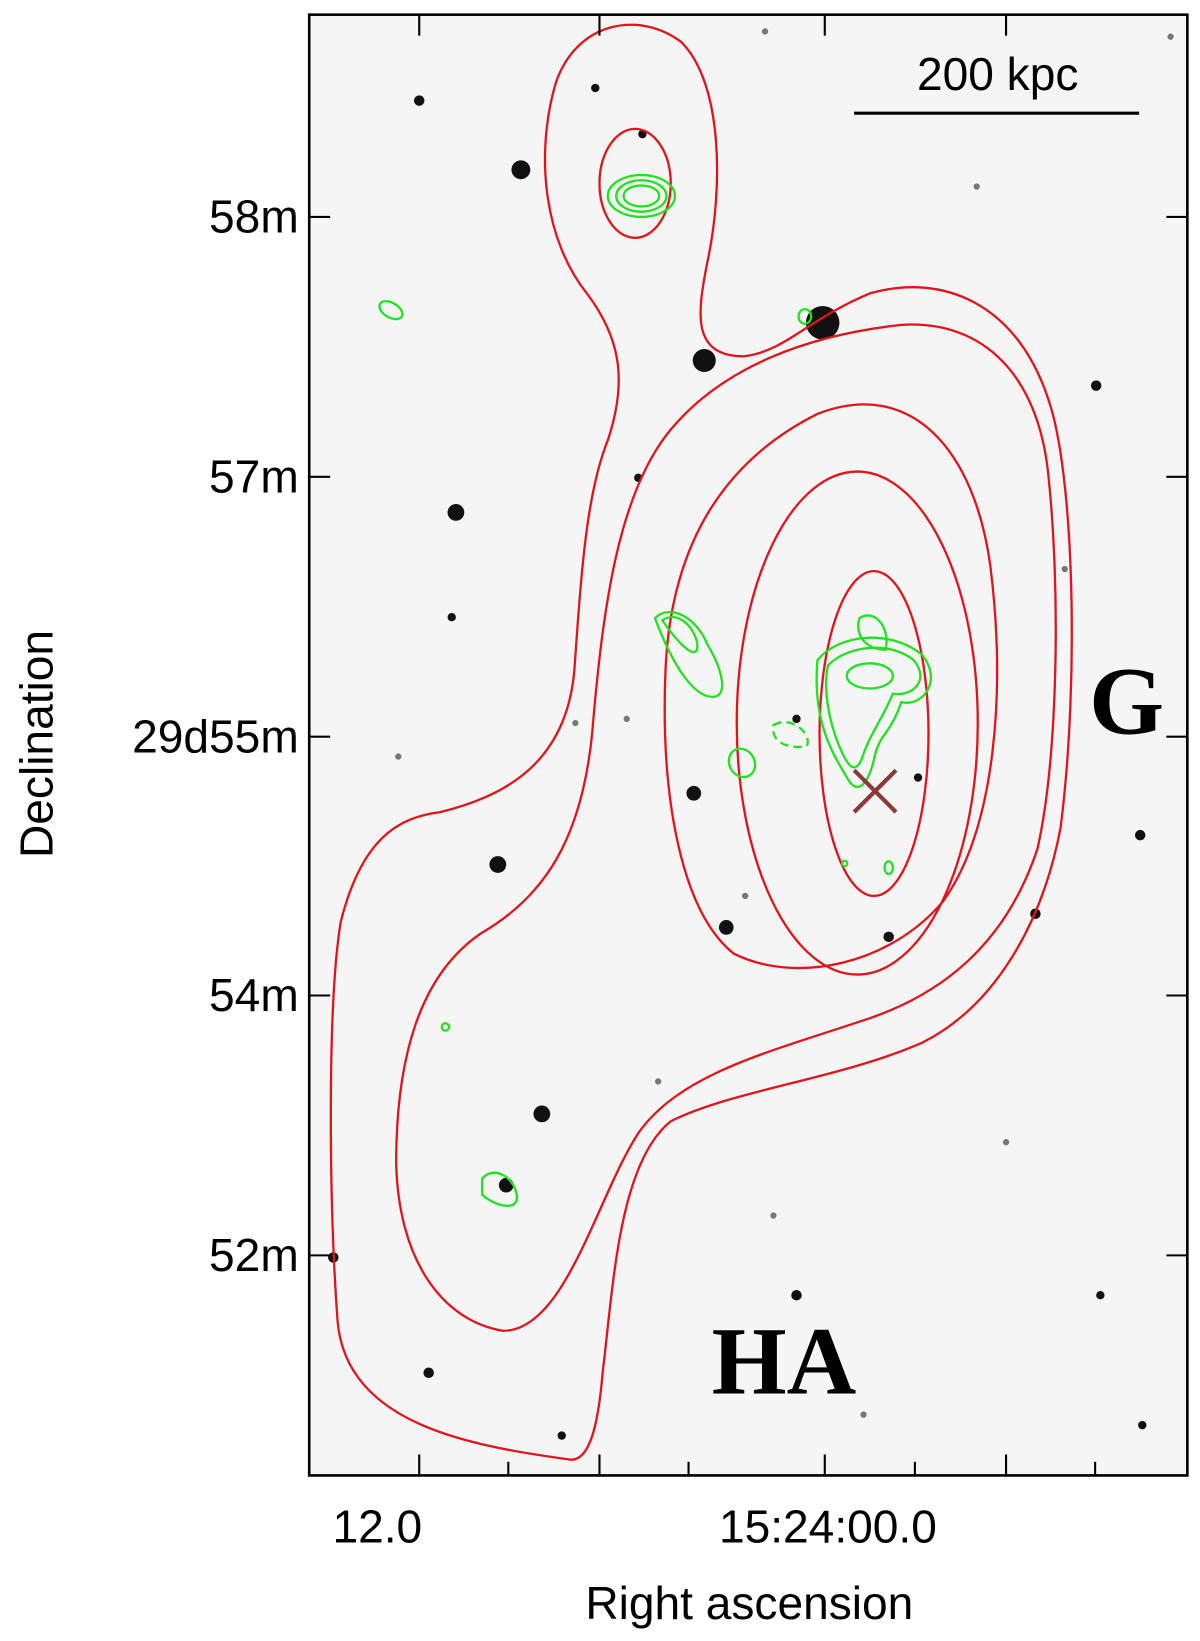 This screenshot has height=1641, width=1200. Describe the element at coordinates (254, 1255) in the screenshot. I see `y-tick-label: 52m` at that location.